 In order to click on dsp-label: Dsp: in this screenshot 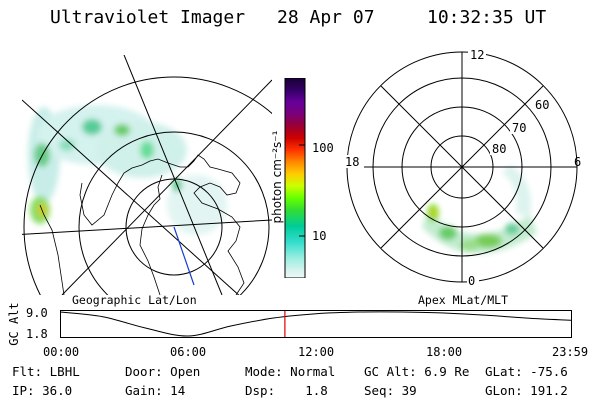, I will do `click(260, 390)`.